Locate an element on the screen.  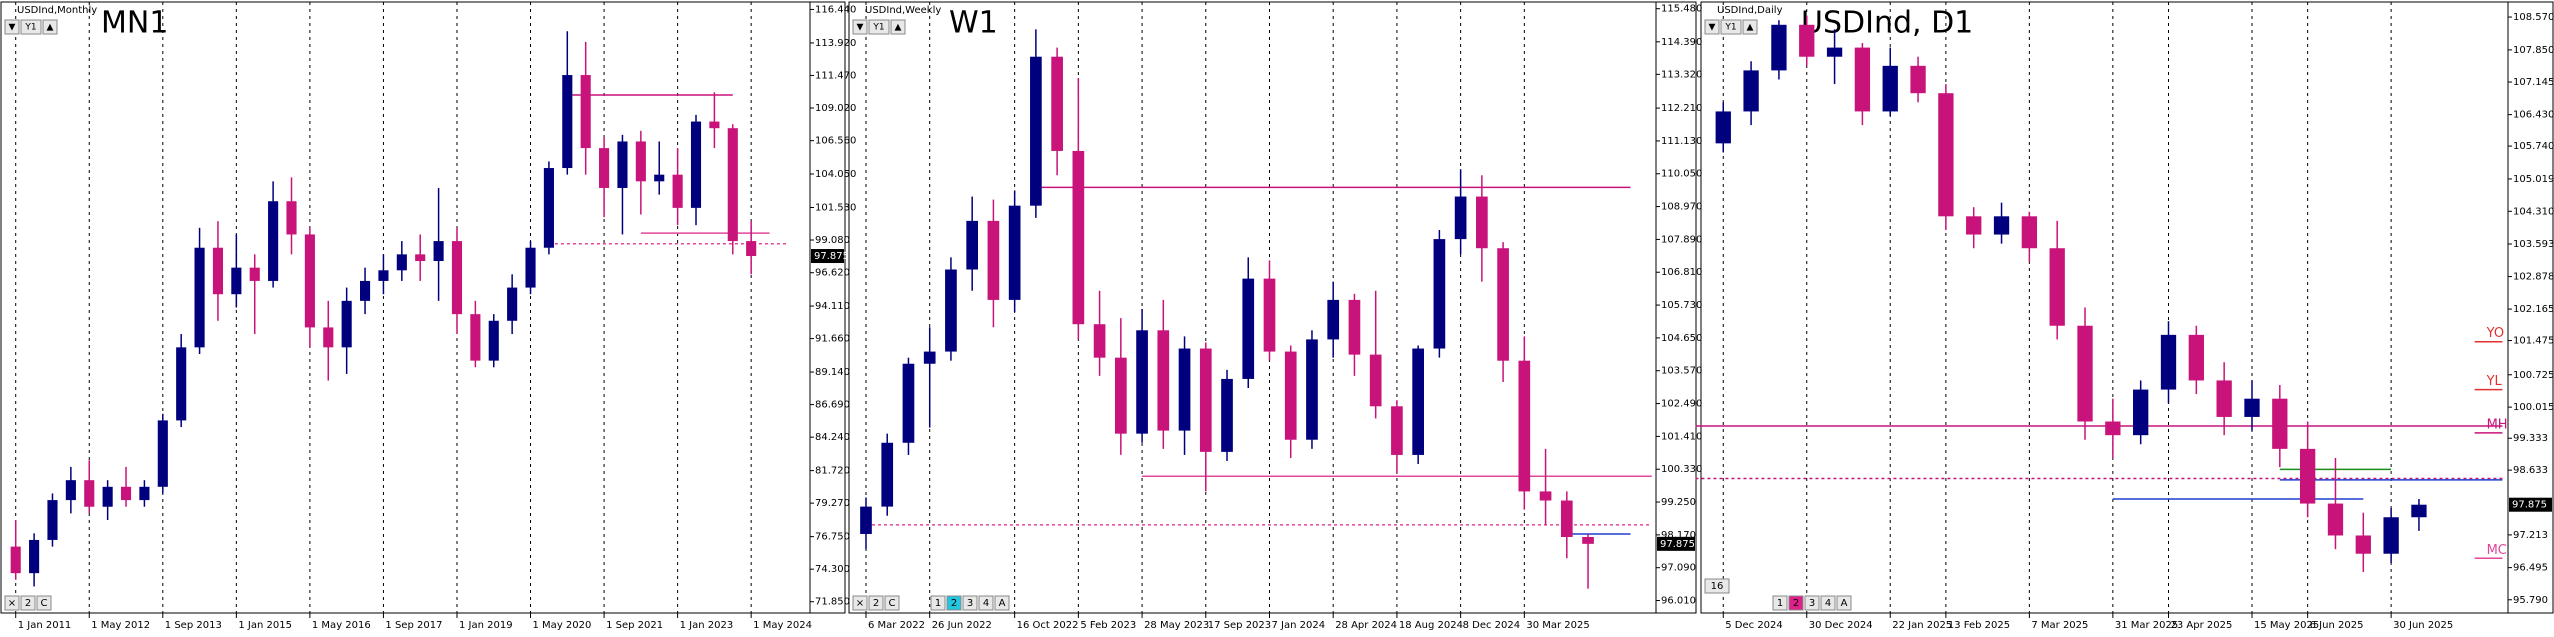
x-tick-label: 30 Mar 2025 is located at coordinates (1557, 625).